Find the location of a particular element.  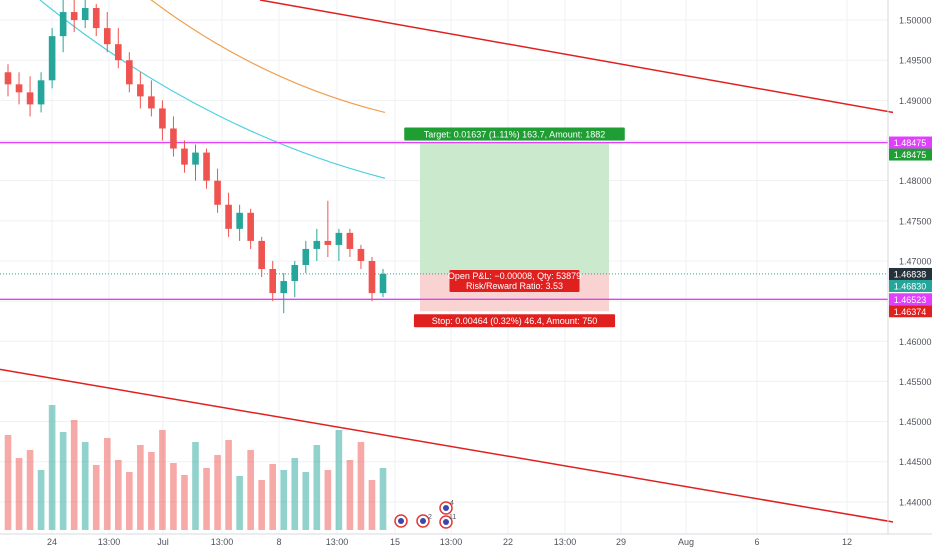

risk-reward-text: Risk/Reward Ratio: 3.53 is located at coordinates (514, 286).